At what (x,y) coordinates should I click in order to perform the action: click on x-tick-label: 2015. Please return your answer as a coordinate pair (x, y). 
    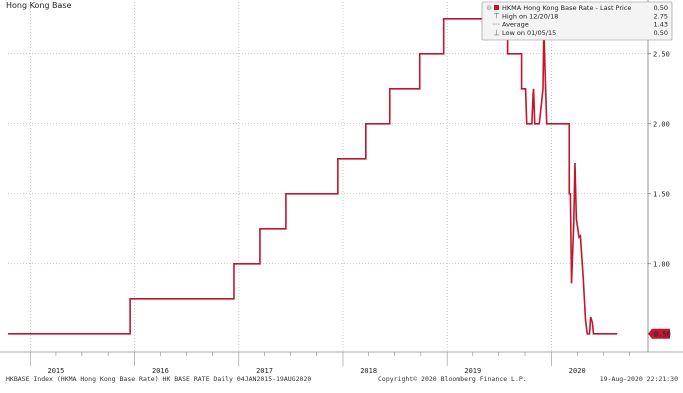
    Looking at the image, I should click on (56, 371).